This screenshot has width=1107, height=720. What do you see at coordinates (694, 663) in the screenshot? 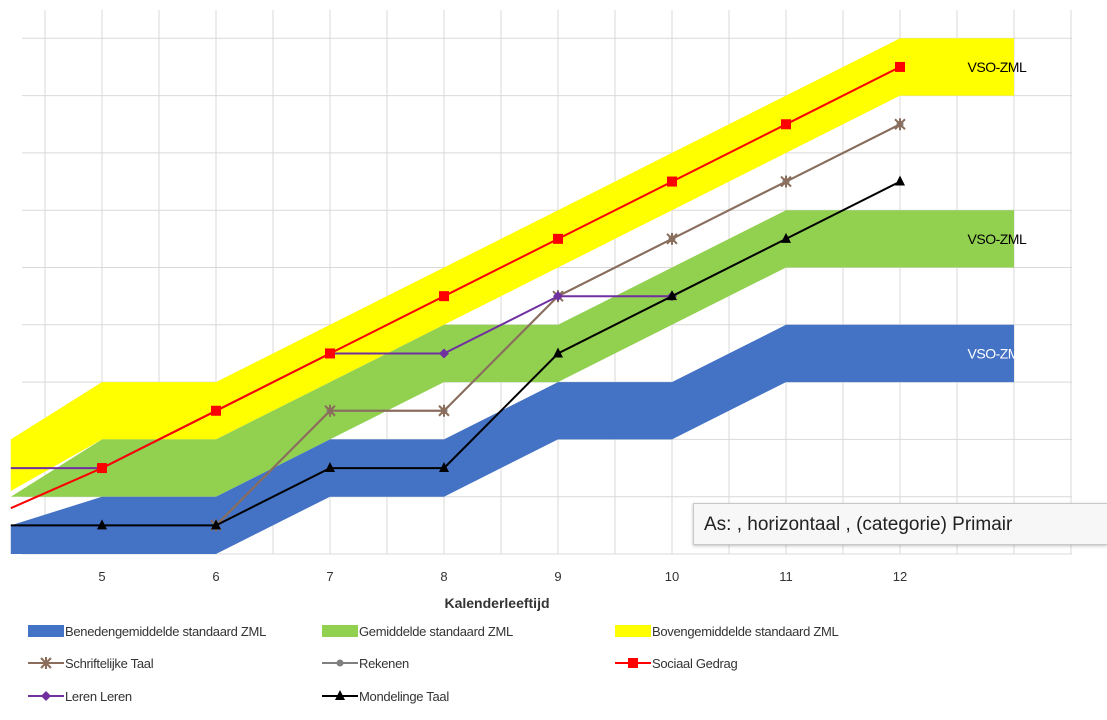
I see `legend-label: Sociaal Gedrag` at bounding box center [694, 663].